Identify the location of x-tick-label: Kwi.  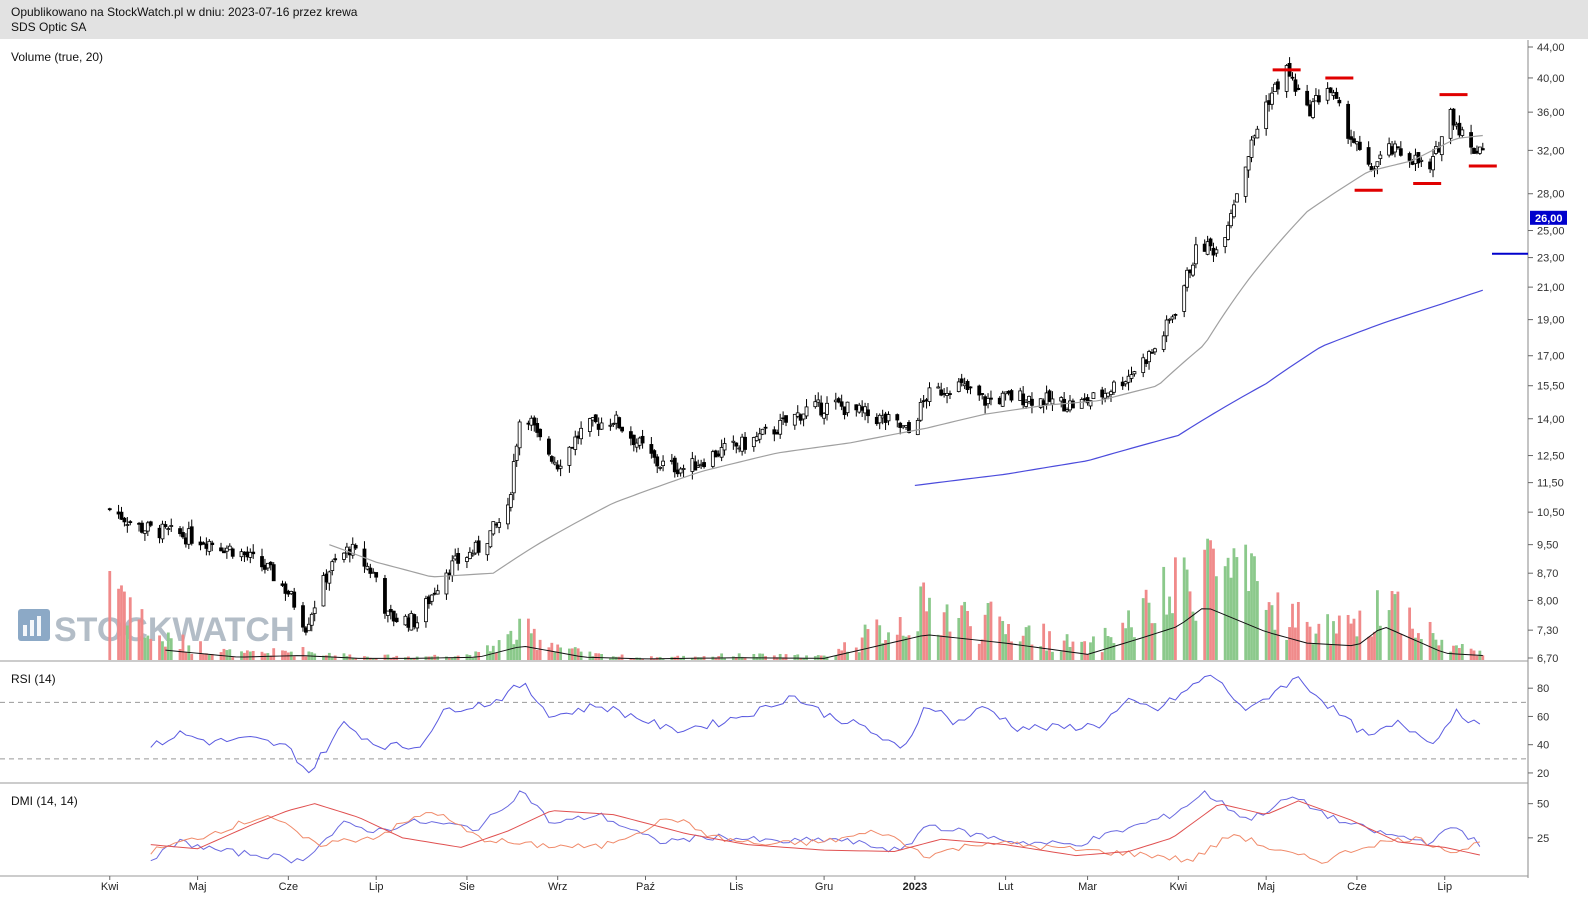
(1178, 887).